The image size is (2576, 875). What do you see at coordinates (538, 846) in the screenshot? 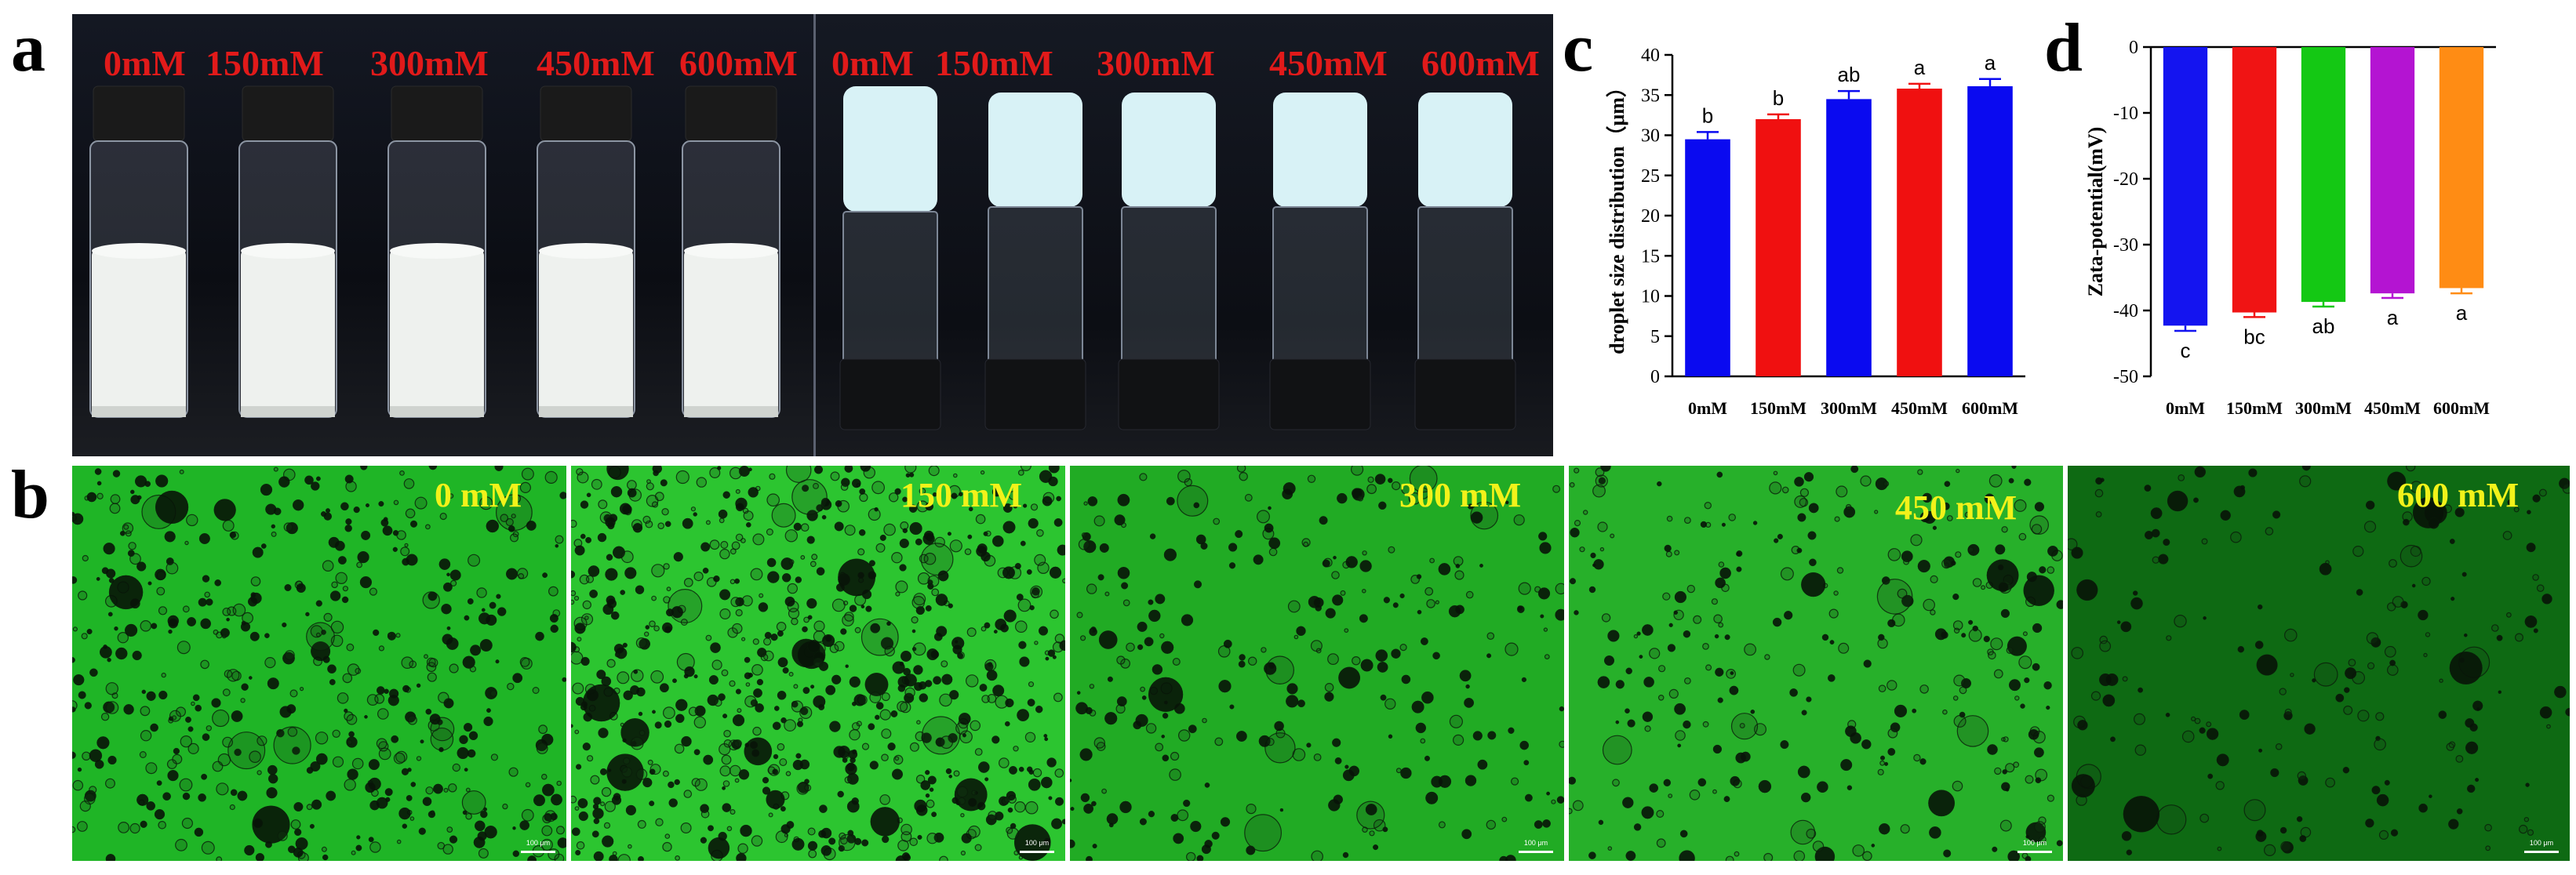
I see `scale-bar: 100 μm` at bounding box center [538, 846].